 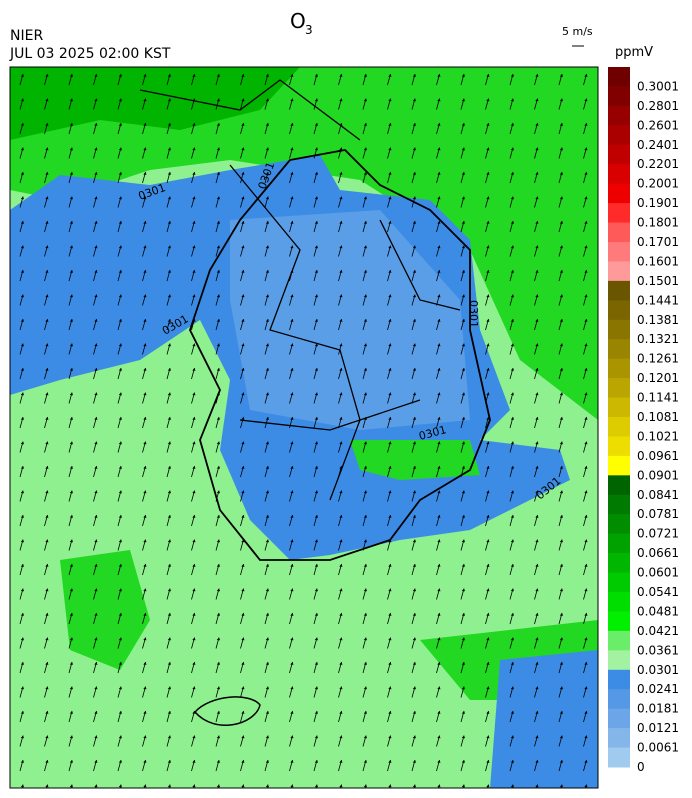 What do you see at coordinates (634, 52) in the screenshot?
I see `unit: ppmV` at bounding box center [634, 52].